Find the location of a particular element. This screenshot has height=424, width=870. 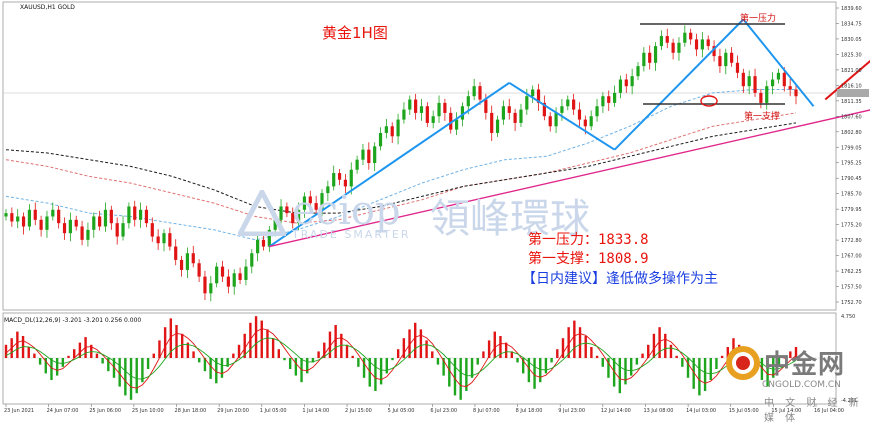

time-tick-label: 2 Jul 15:00 is located at coordinates (358, 411).